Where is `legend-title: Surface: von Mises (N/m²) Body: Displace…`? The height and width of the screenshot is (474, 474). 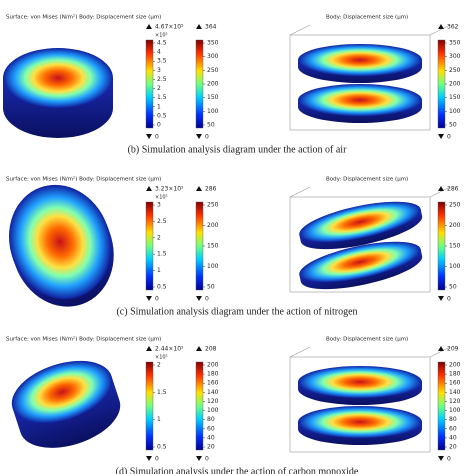 legend-title: Surface: von Mises (N/m²) Body: Displace… is located at coordinates (83, 179).